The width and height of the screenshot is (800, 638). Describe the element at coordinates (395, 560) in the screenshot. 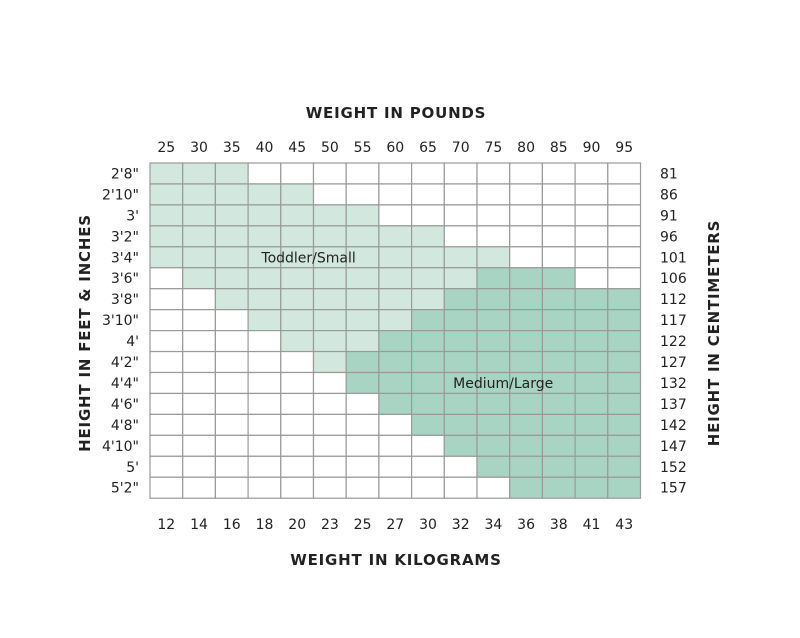

I see `title-weight-kilograms: WEIGHT IN KILOGRAMS` at that location.